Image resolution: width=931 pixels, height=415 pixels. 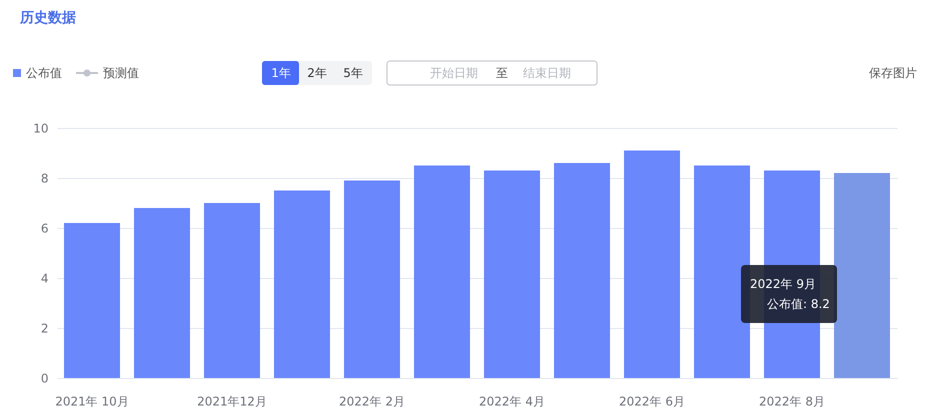 I want to click on y-tick-label: 0, so click(x=44, y=379).